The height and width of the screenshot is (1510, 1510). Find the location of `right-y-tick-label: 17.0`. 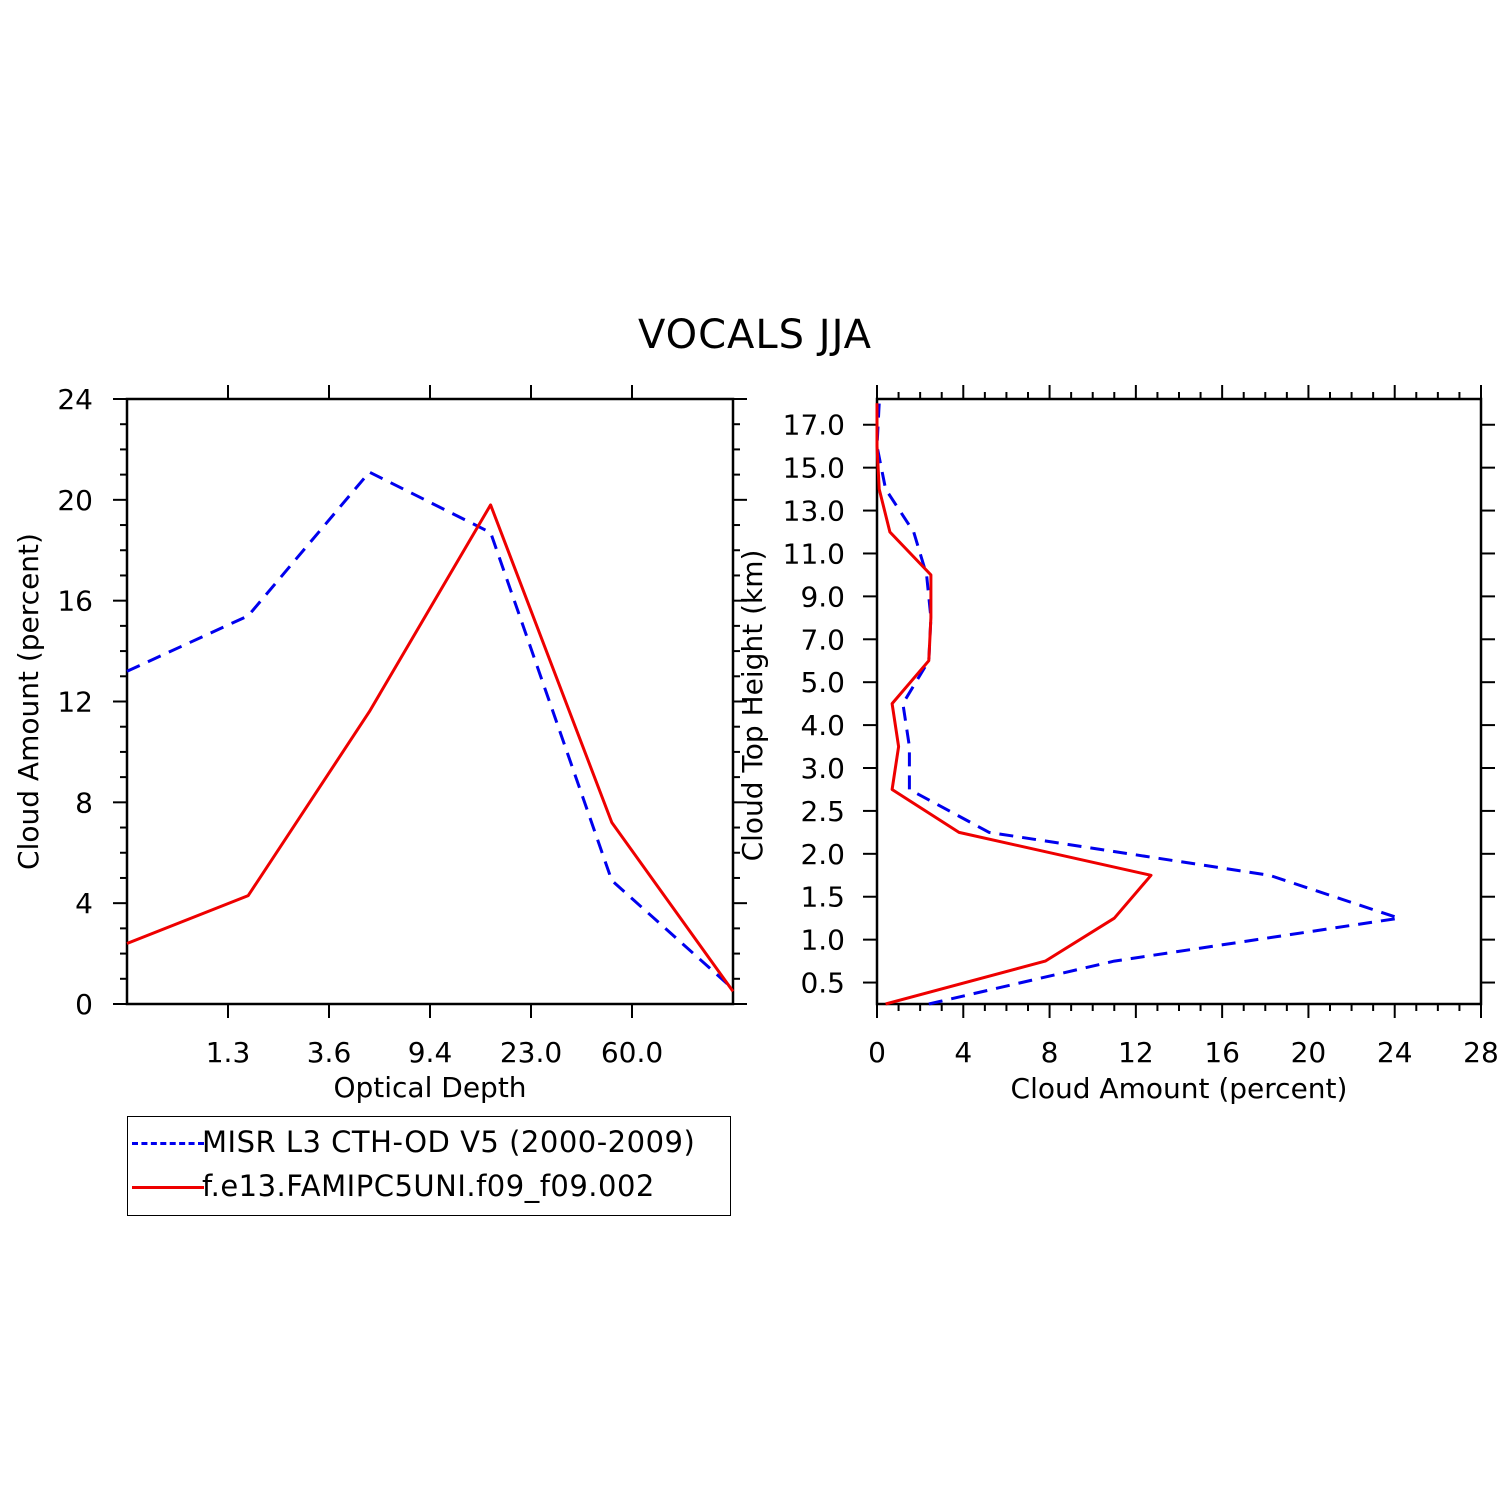

right-y-tick-label: 17.0 is located at coordinates (814, 425).